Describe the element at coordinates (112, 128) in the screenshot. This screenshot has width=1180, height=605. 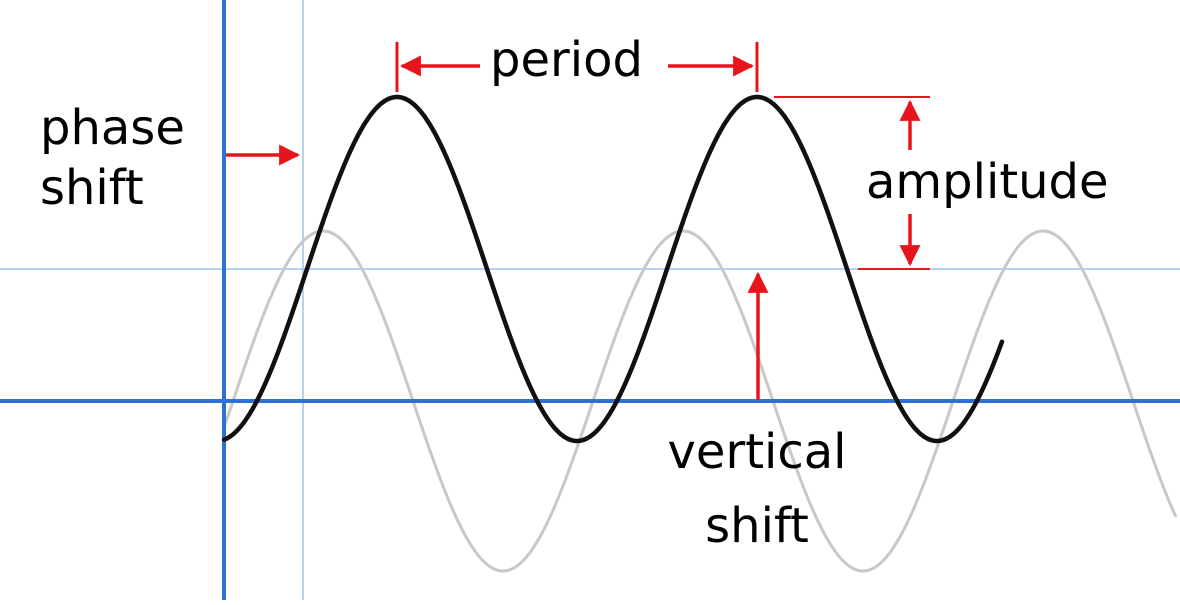
I see `phase-shift-label-line1: phase` at that location.